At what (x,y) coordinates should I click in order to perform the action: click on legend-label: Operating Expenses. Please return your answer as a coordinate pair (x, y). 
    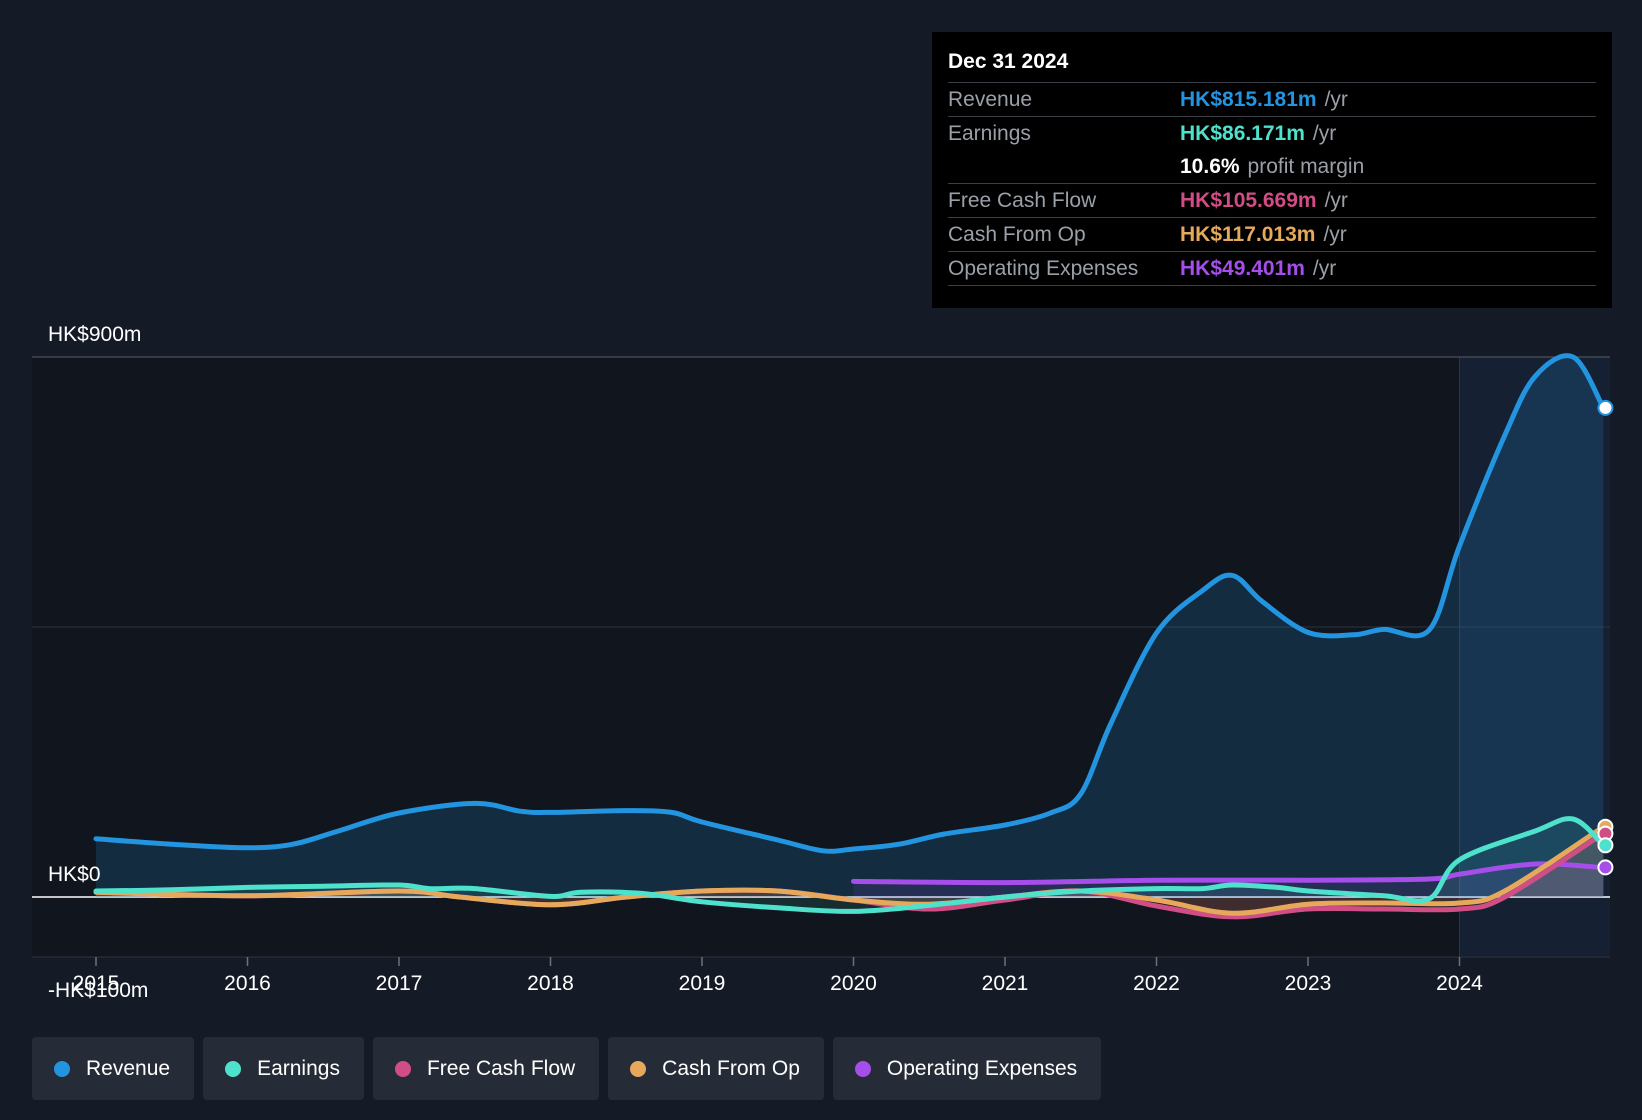
    Looking at the image, I should click on (982, 1068).